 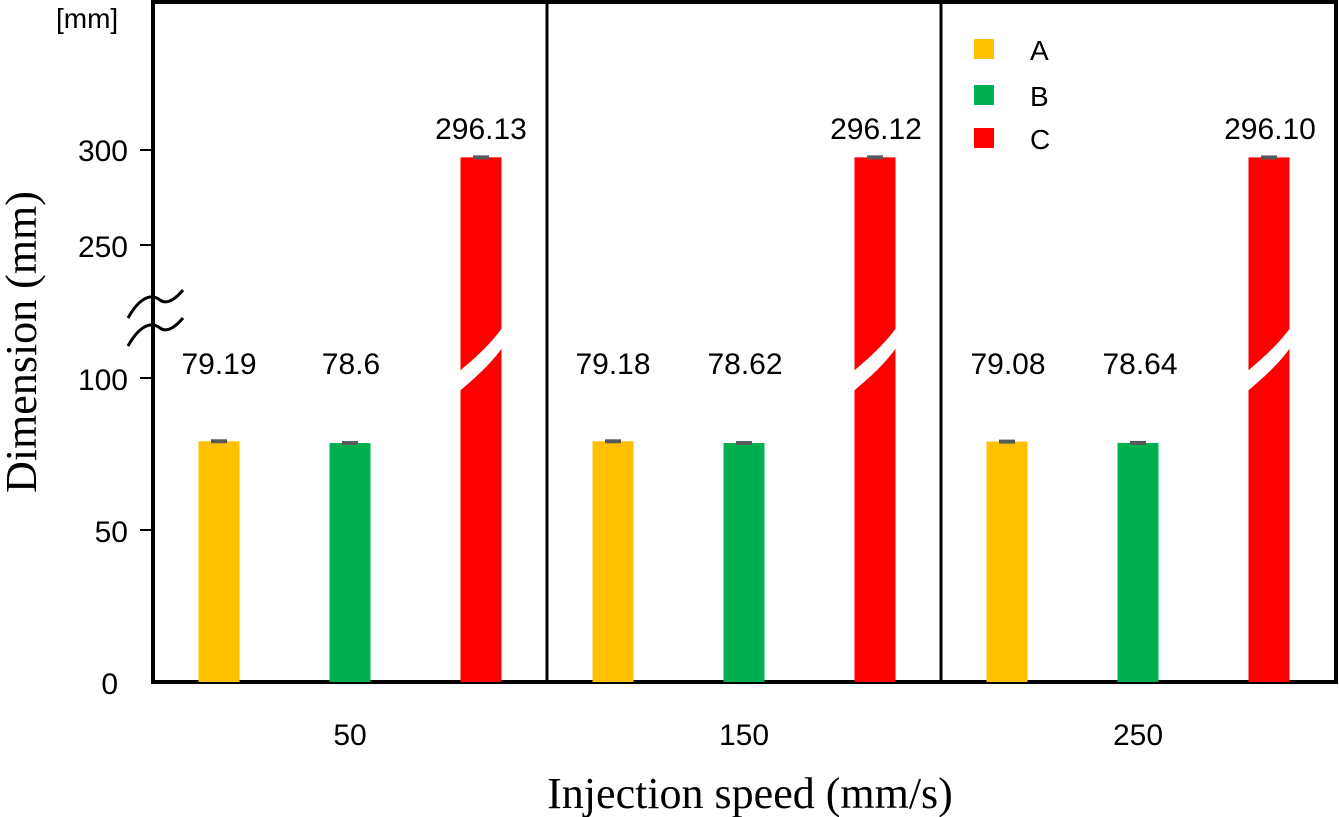 What do you see at coordinates (218, 364) in the screenshot?
I see `data-label: 79.19` at bounding box center [218, 364].